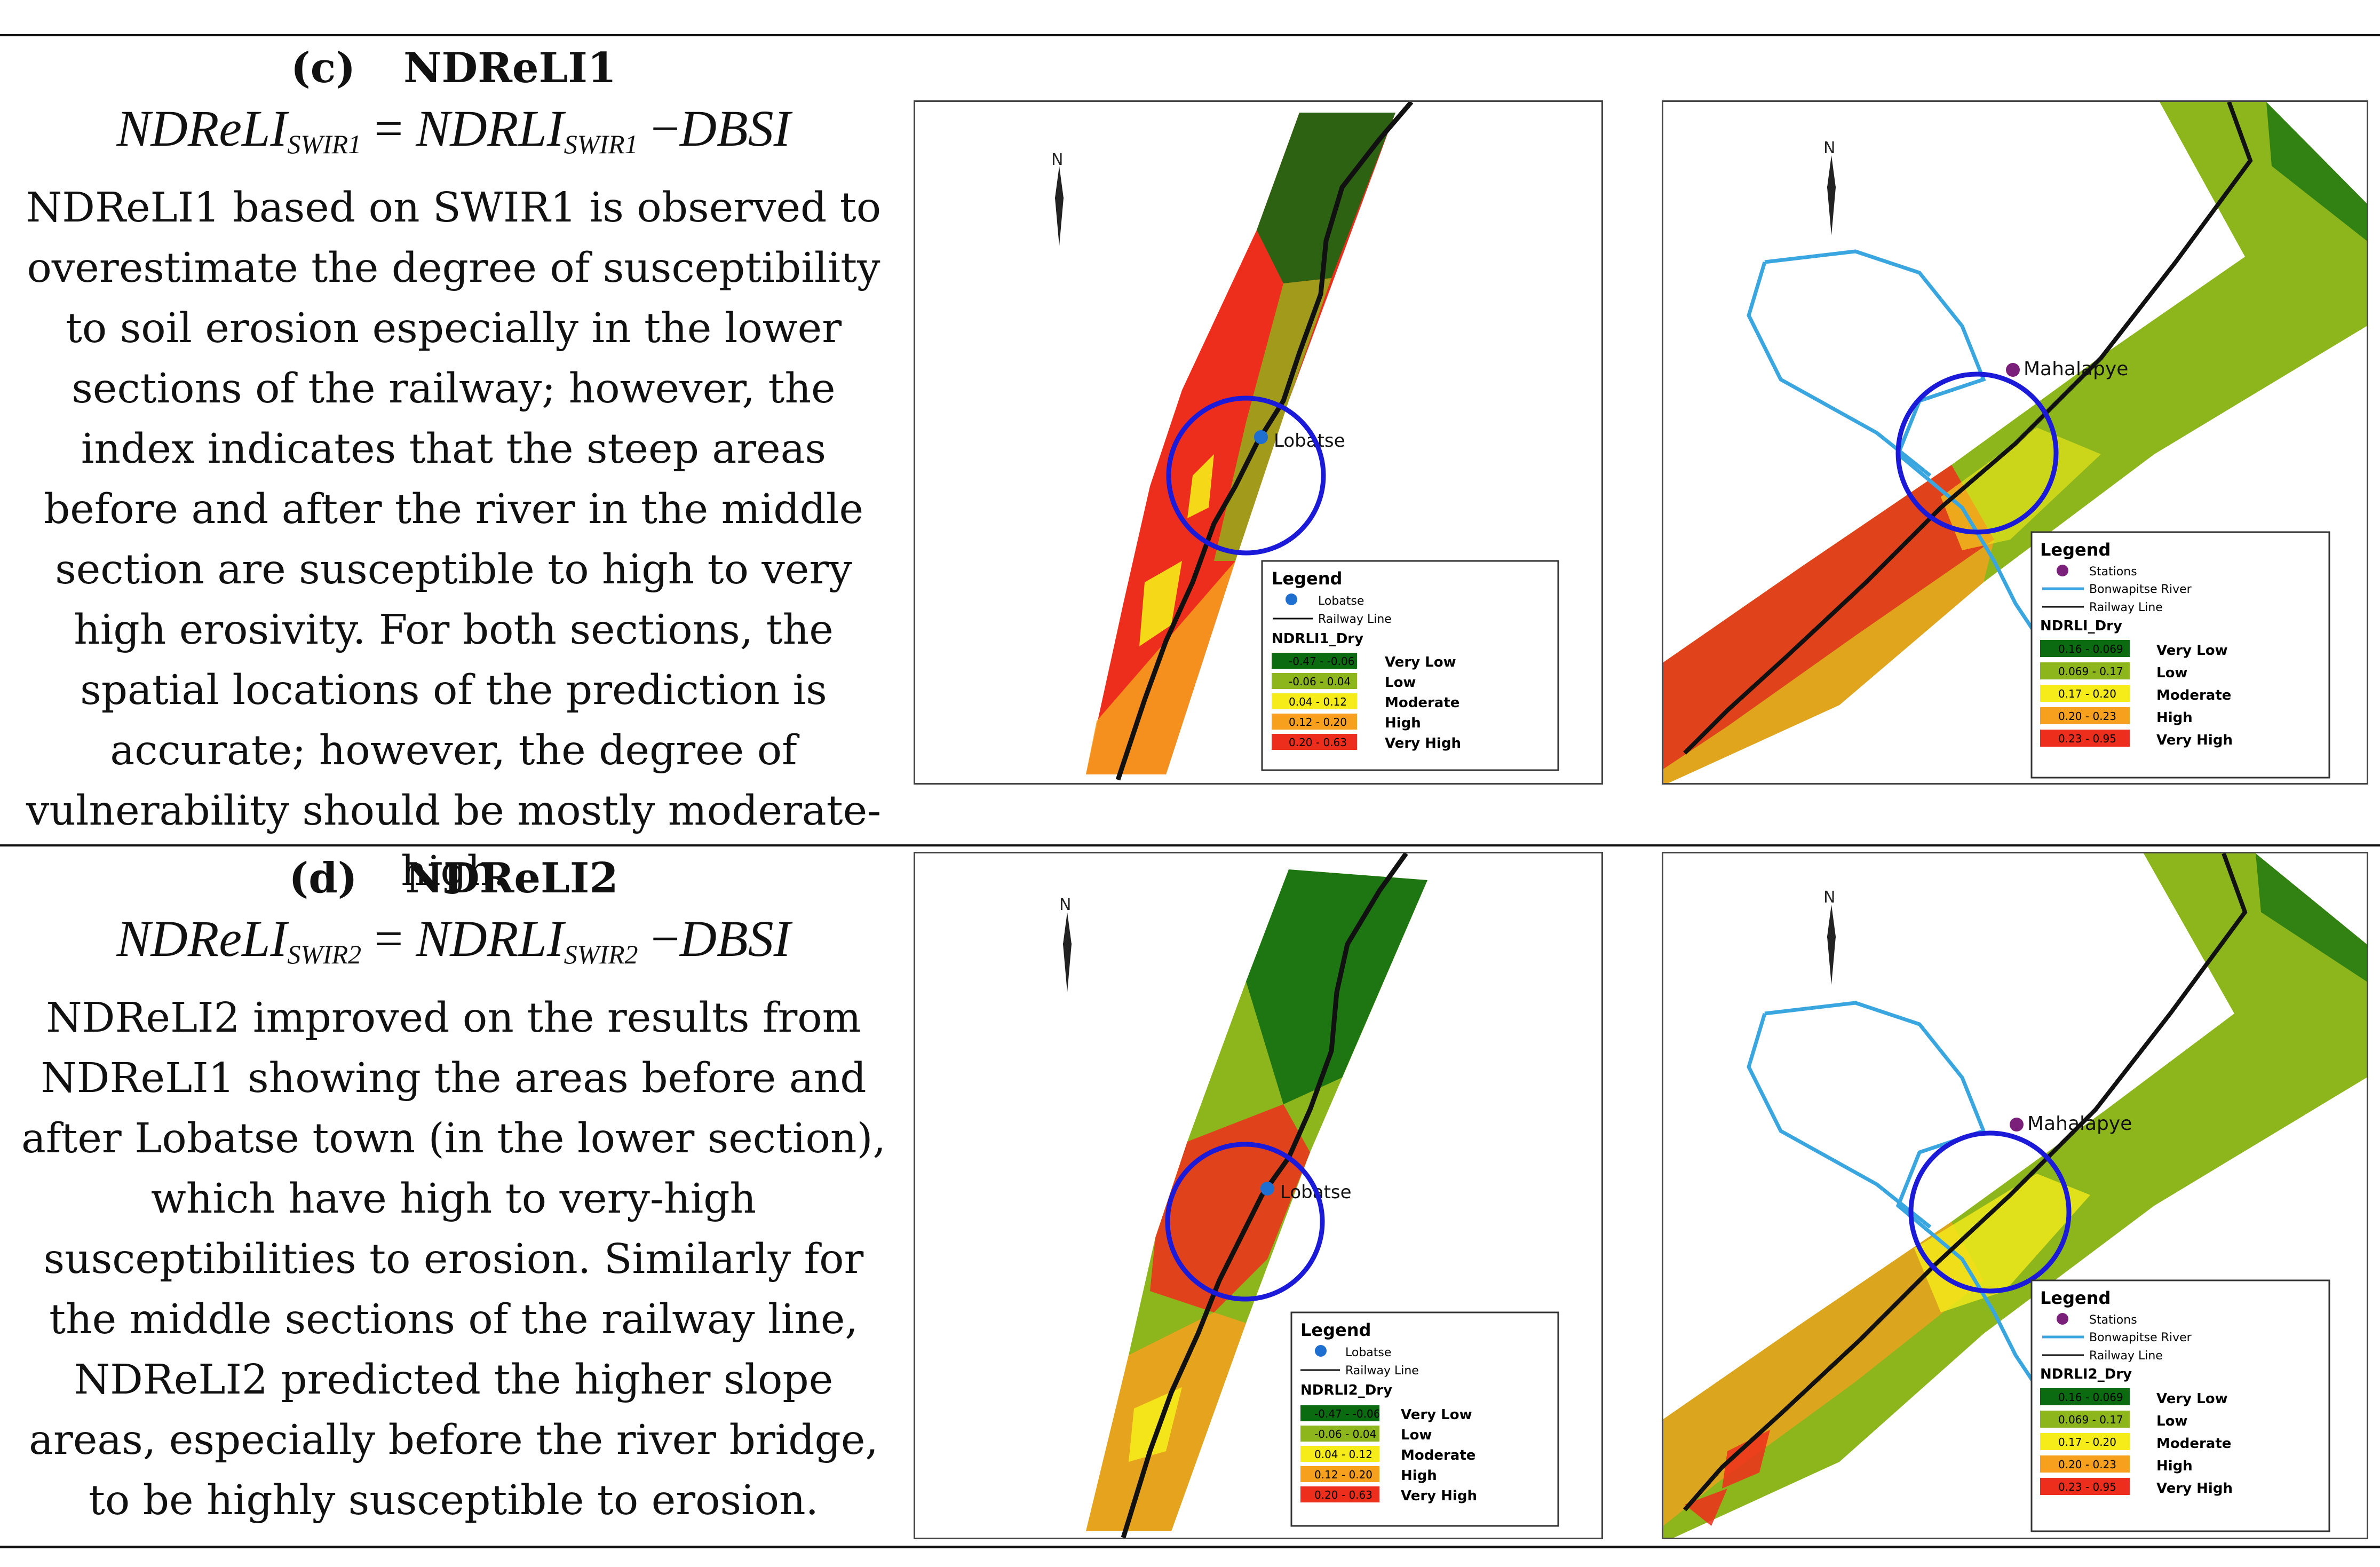 This screenshot has width=2380, height=1567. I want to click on table-bottom-rule, so click(1190, 1547).